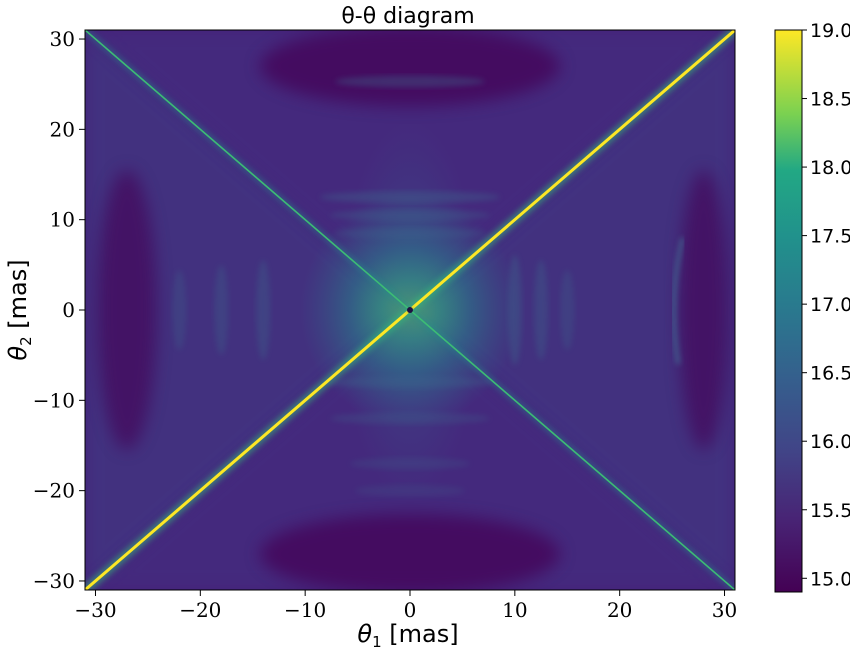 The image size is (850, 653). Describe the element at coordinates (305, 610) in the screenshot. I see `x-tick-label: −10` at that location.